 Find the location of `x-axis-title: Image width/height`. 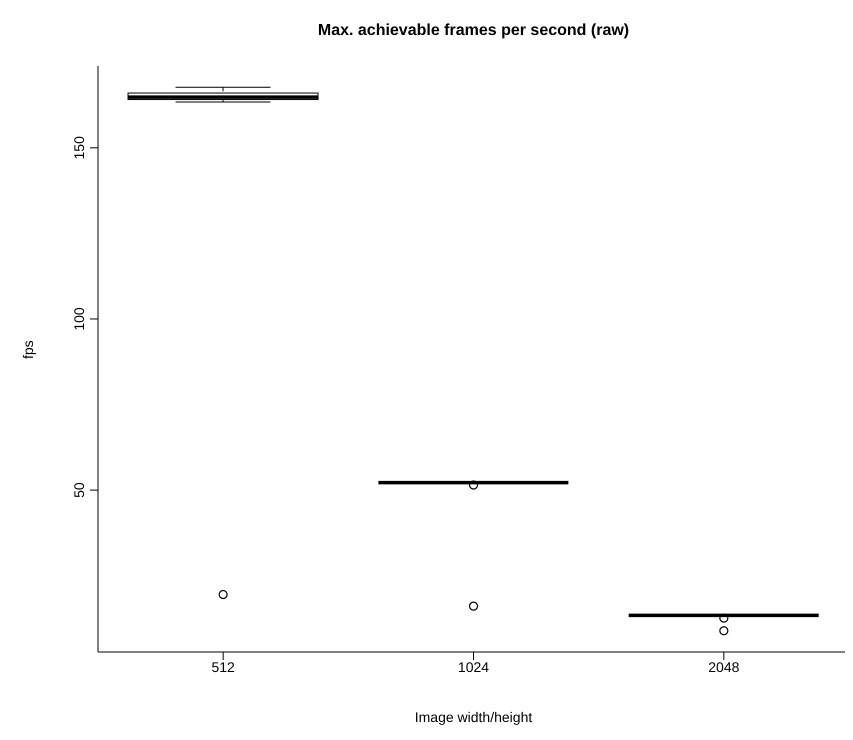

x-axis-title: Image width/height is located at coordinates (473, 717).